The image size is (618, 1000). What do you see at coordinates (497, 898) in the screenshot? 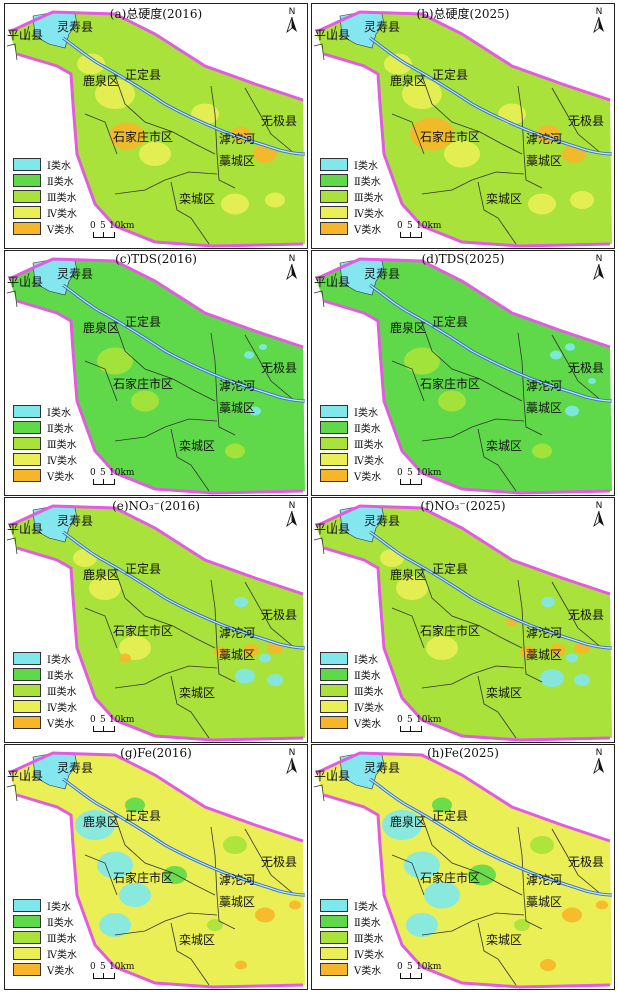
I see `district-boundaries` at bounding box center [497, 898].